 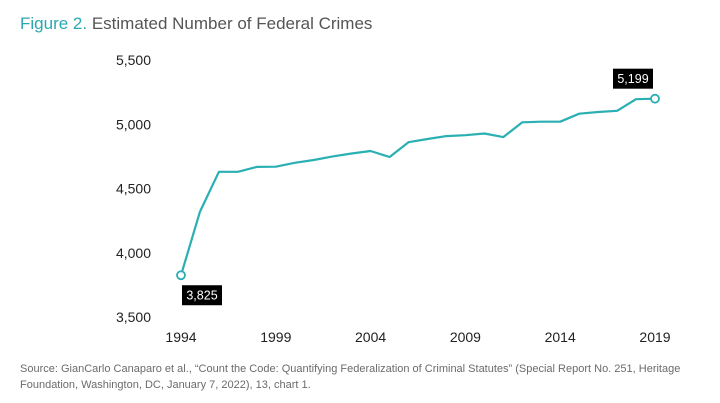 What do you see at coordinates (133, 189) in the screenshot?
I see `y-tick-label: 4,500` at bounding box center [133, 189].